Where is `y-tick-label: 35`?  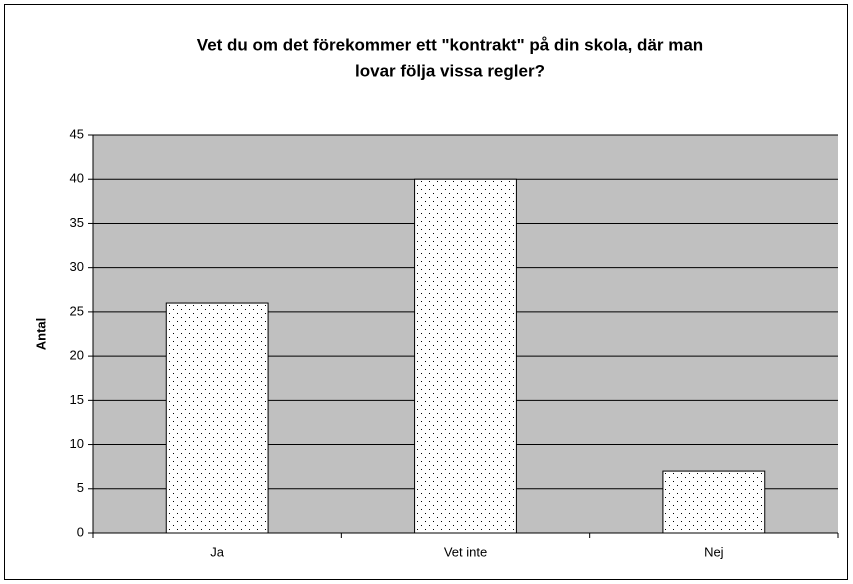
y-tick-label: 35 is located at coordinates (77, 222).